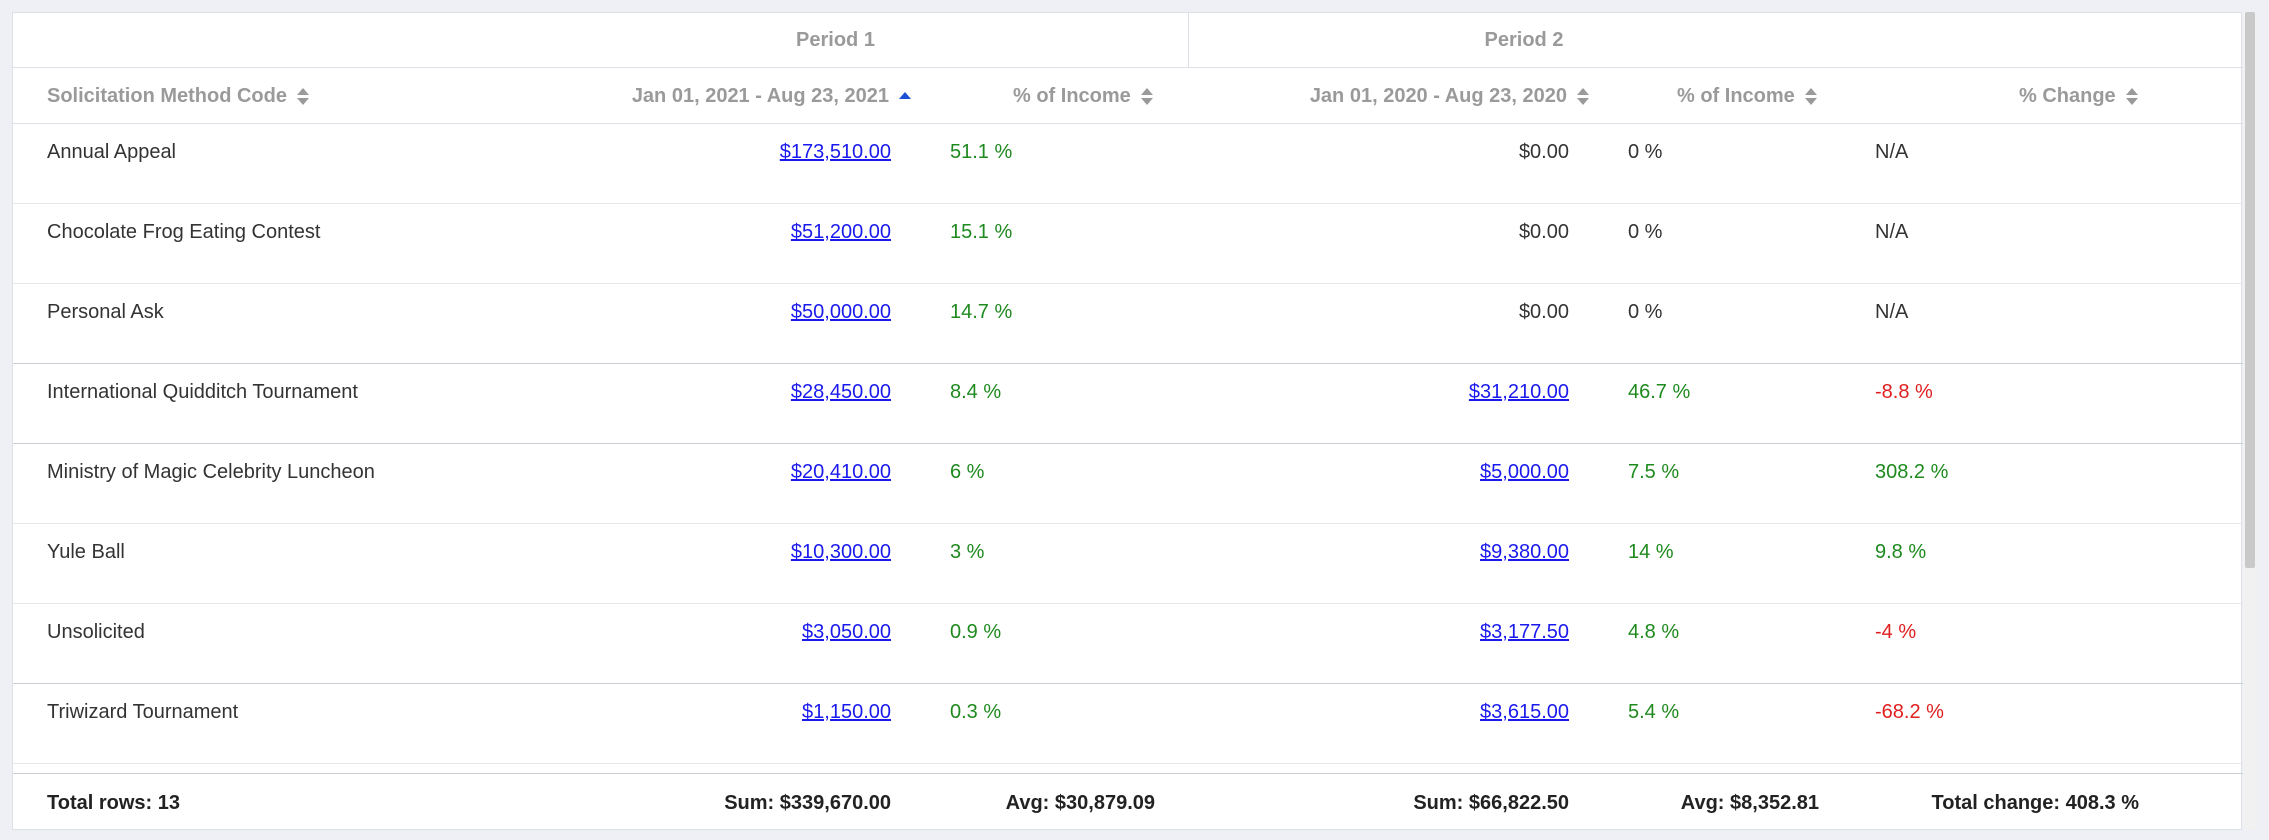 This screenshot has width=2269, height=840. Describe the element at coordinates (1896, 632) in the screenshot. I see `pct-change: -4 %` at that location.